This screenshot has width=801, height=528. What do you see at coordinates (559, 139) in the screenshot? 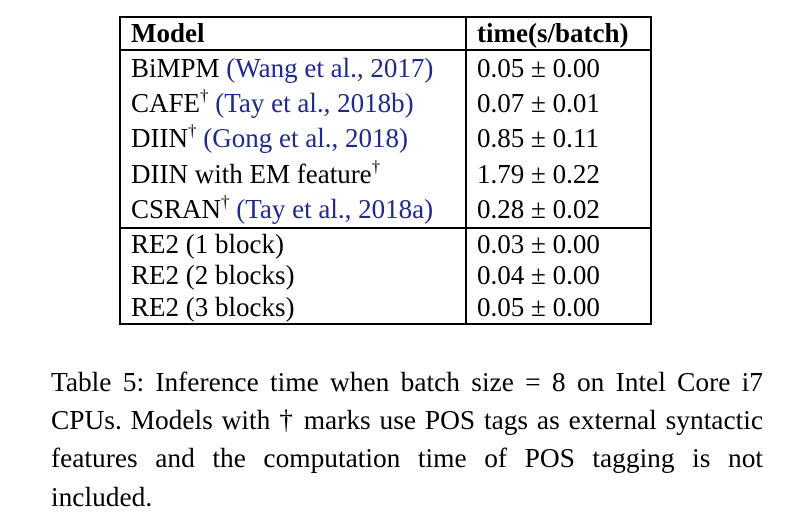
I see `time-cell: 0.85 ± 0.11` at bounding box center [559, 139].